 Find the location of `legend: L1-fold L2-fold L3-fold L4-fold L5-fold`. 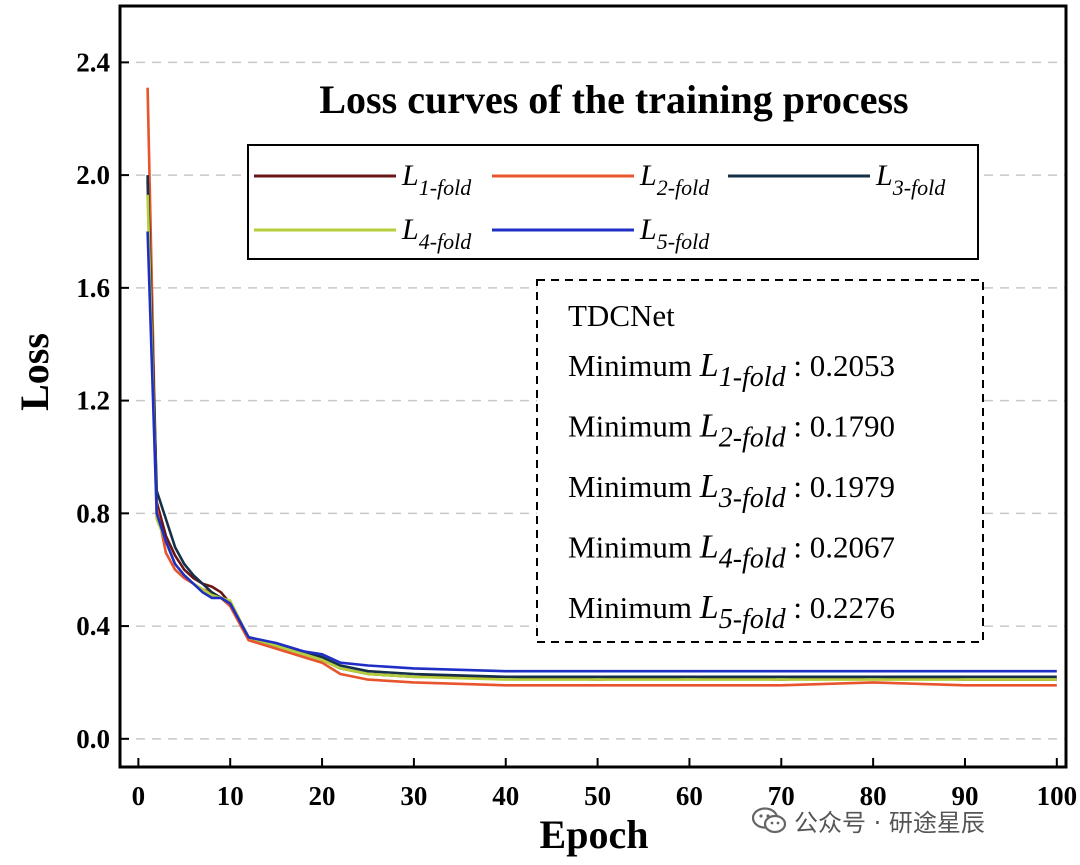

legend: L1-fold L2-fold L3-fold L4-fold L5-fold is located at coordinates (613, 202).